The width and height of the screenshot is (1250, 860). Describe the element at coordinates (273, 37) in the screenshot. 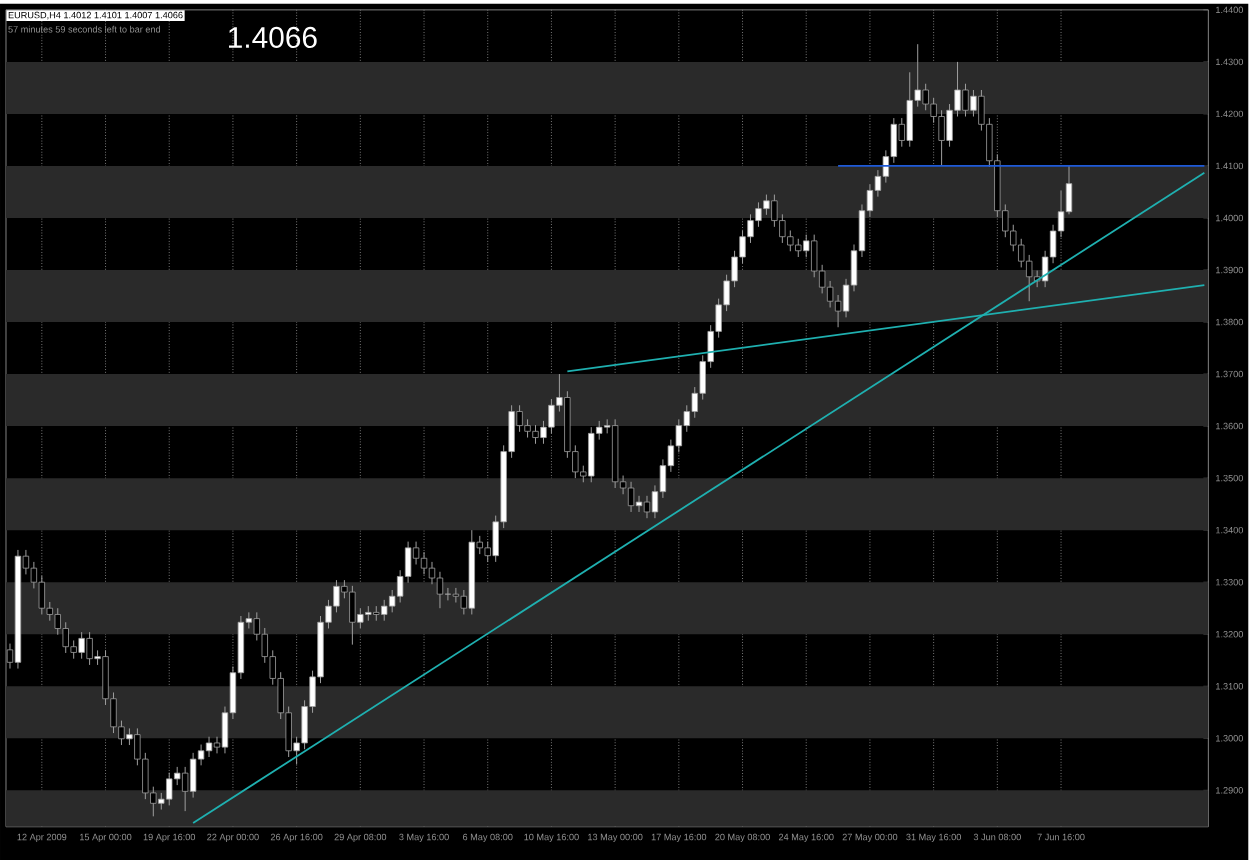

I see `chart-title: 1.4066` at that location.